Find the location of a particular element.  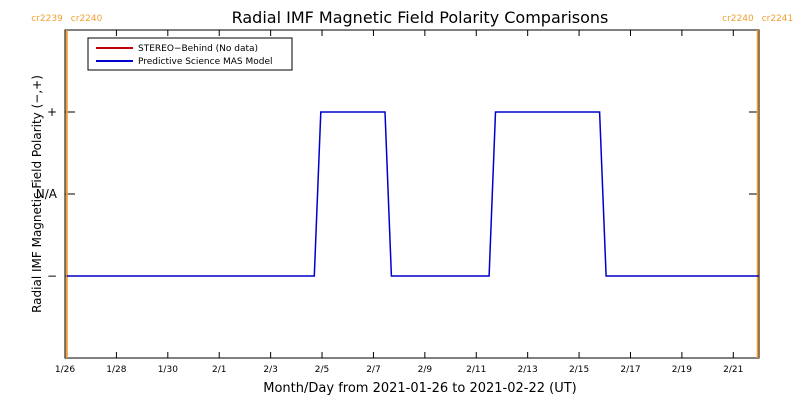

x-tick-label: 2/19 is located at coordinates (682, 370).